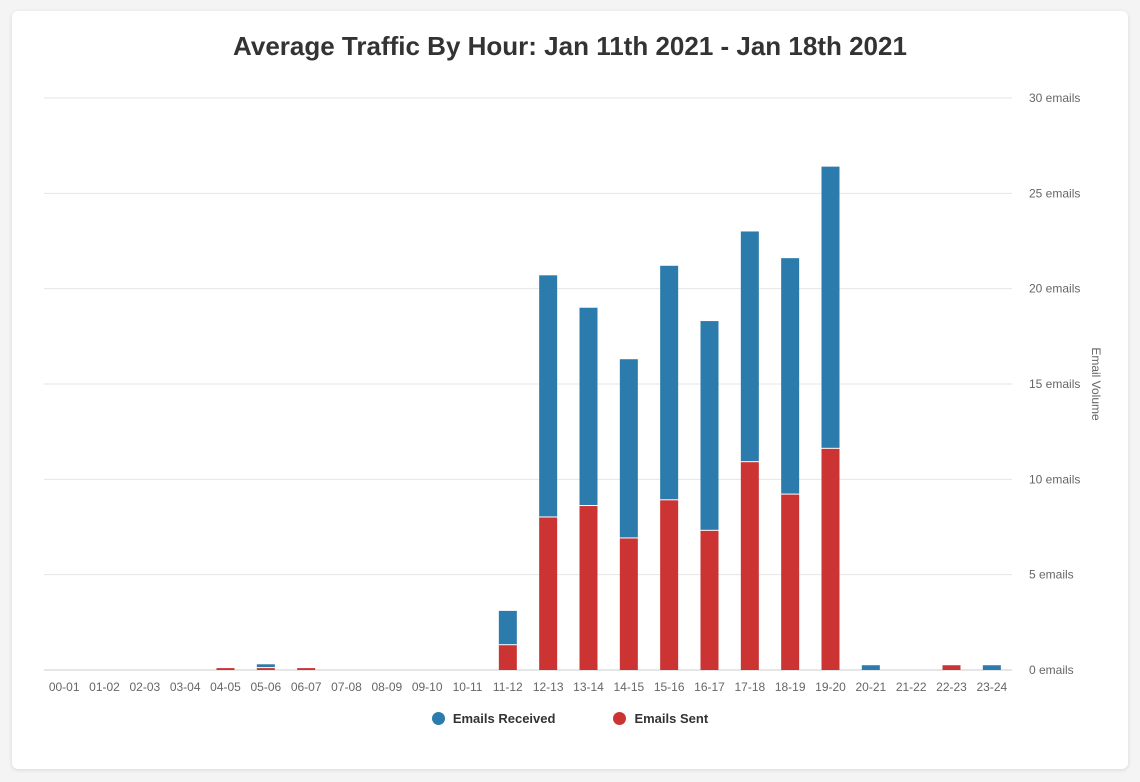 The height and width of the screenshot is (782, 1140). I want to click on legend-item-emails-sent: Emails Sent, so click(660, 718).